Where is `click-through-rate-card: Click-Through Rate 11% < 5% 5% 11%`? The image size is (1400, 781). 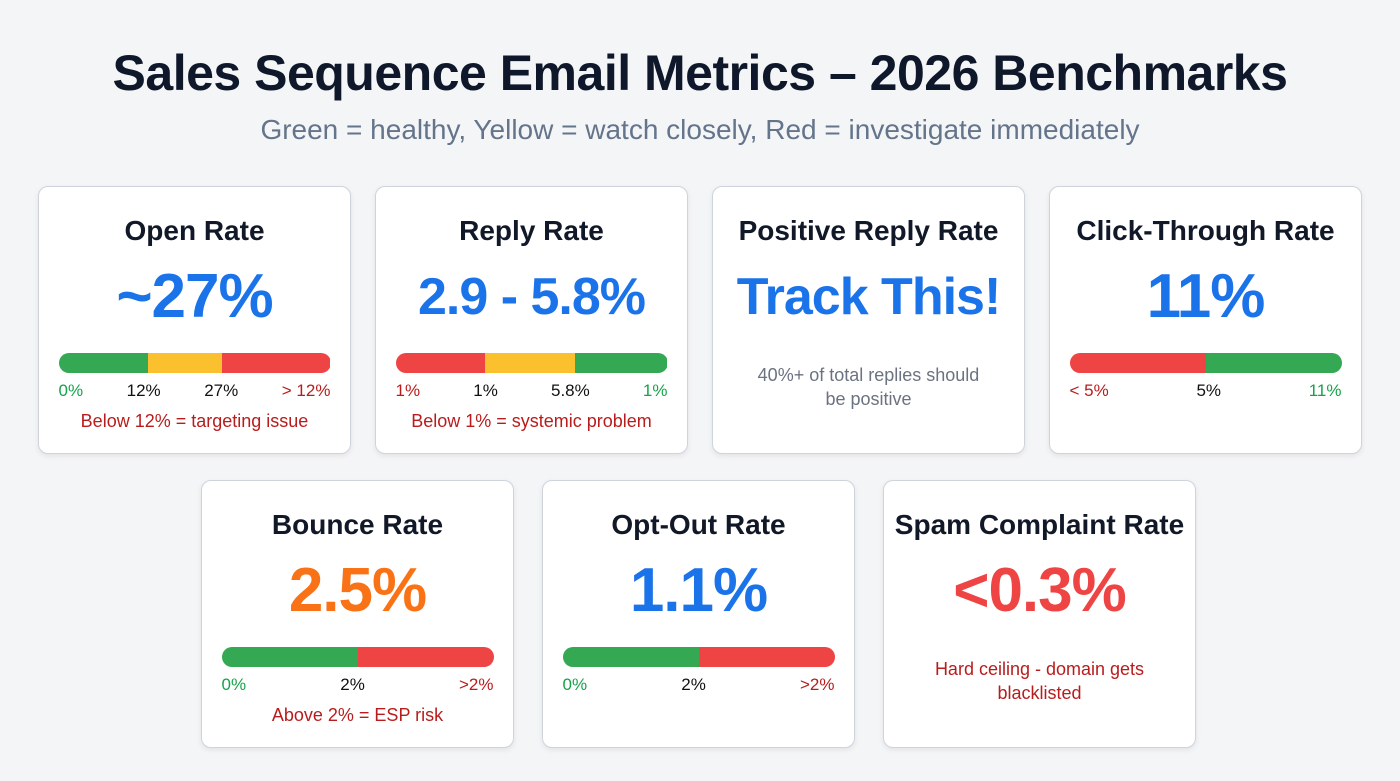
click-through-rate-card: Click-Through Rate 11% < 5% 5% 11% is located at coordinates (1205, 320).